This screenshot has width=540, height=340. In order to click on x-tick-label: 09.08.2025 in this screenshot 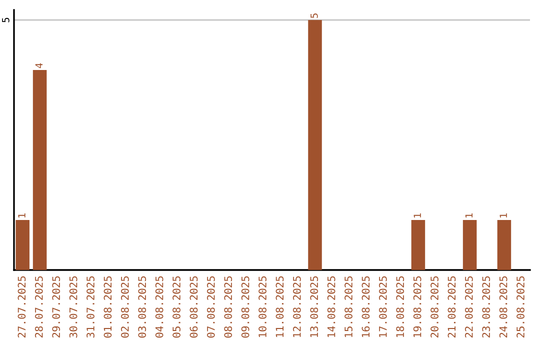, I will do `click(245, 307)`.